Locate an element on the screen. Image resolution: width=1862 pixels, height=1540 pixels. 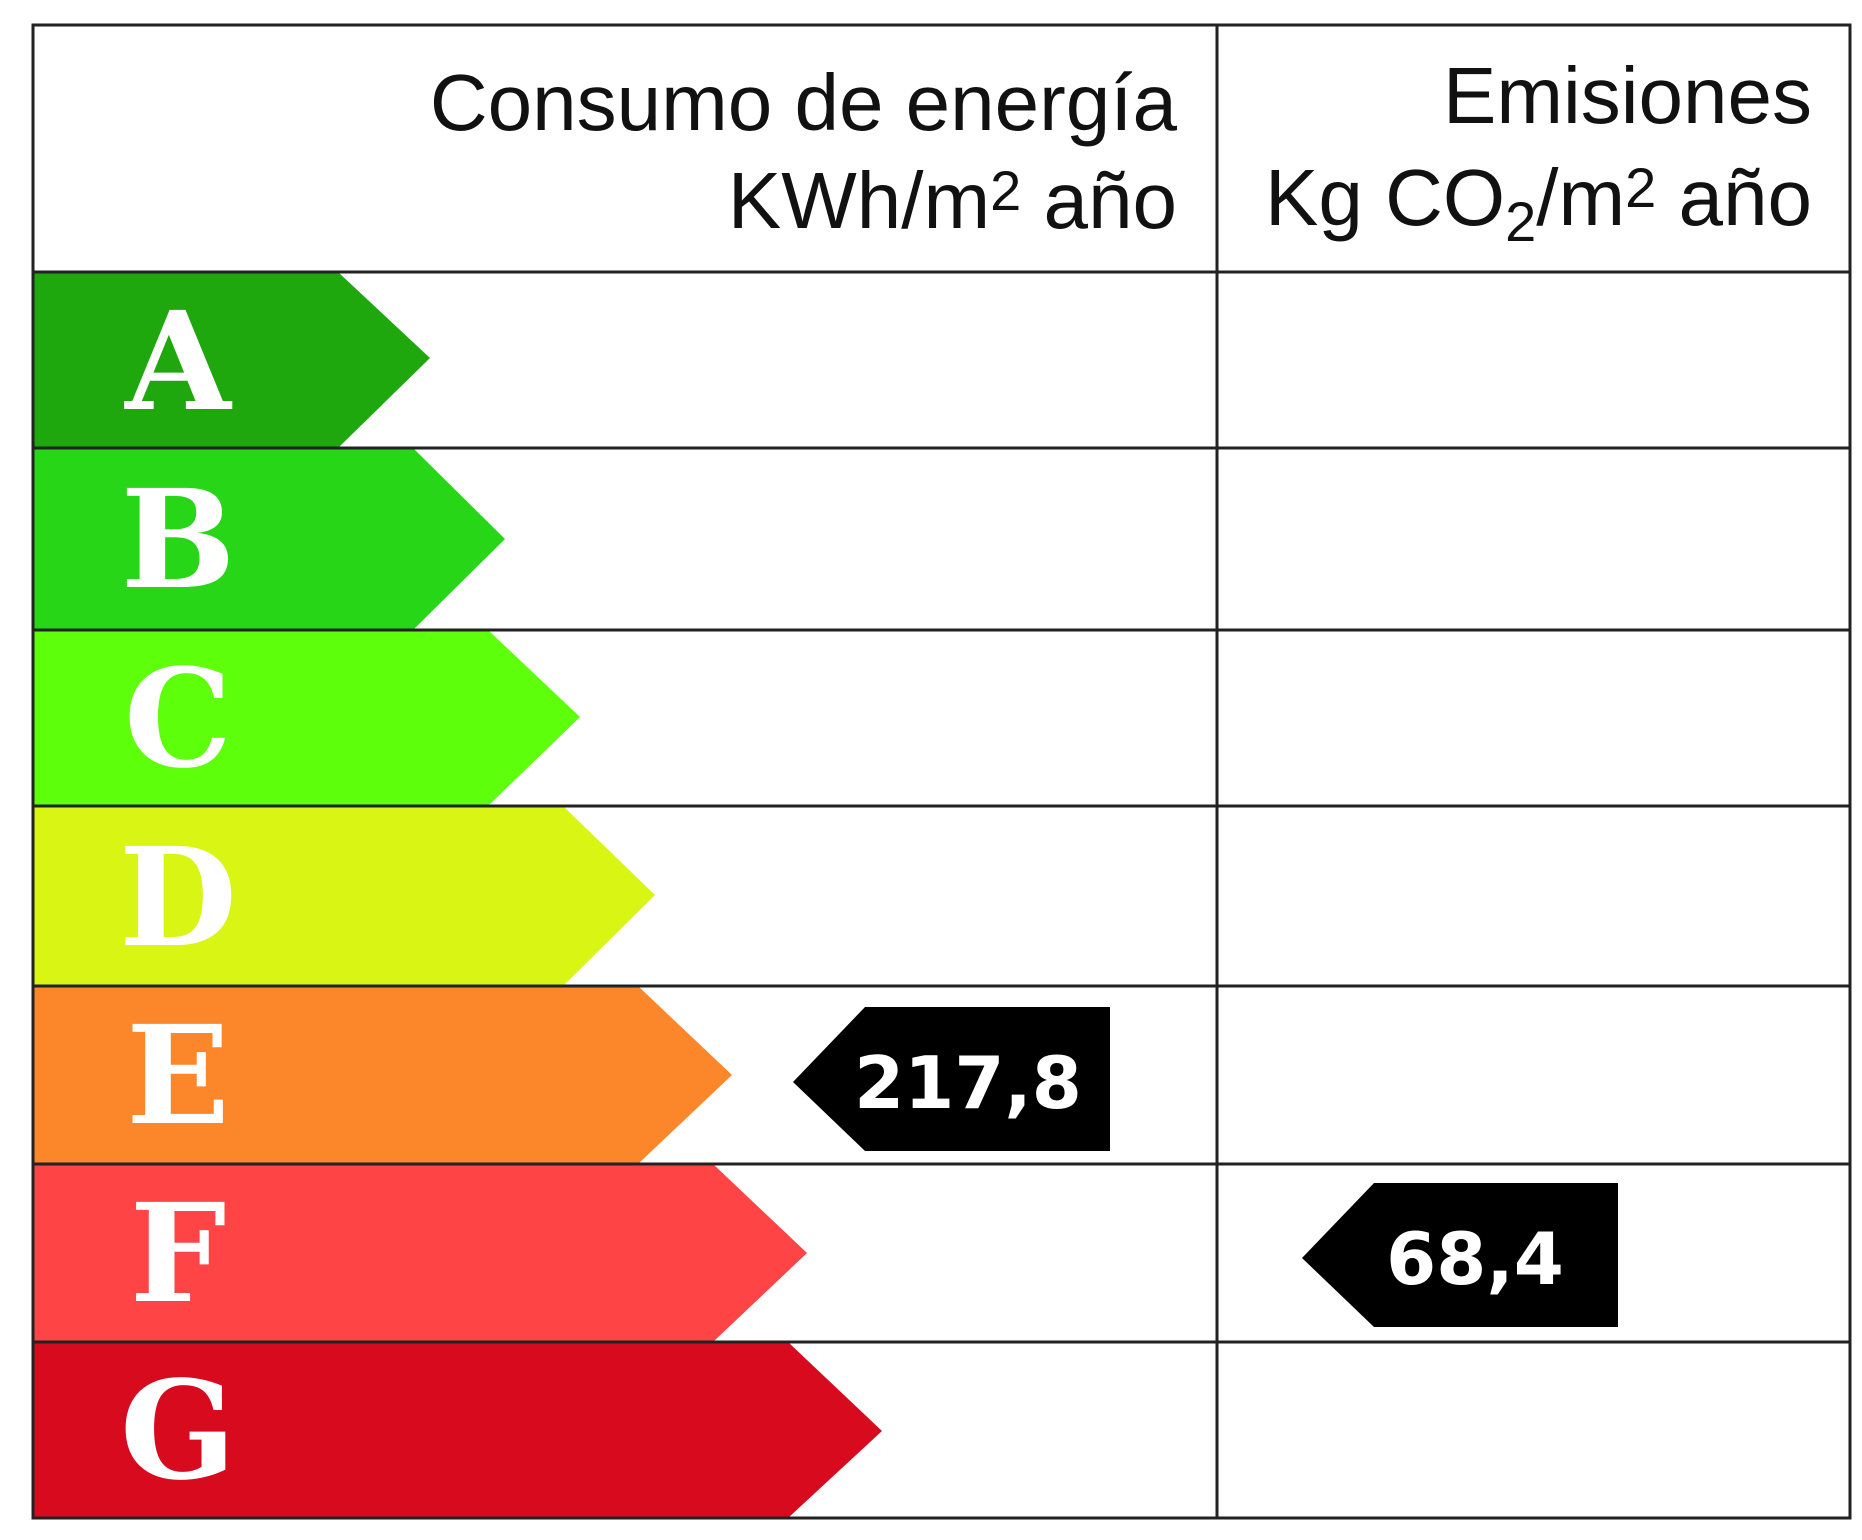
class-bar-d is located at coordinates (344, 896).